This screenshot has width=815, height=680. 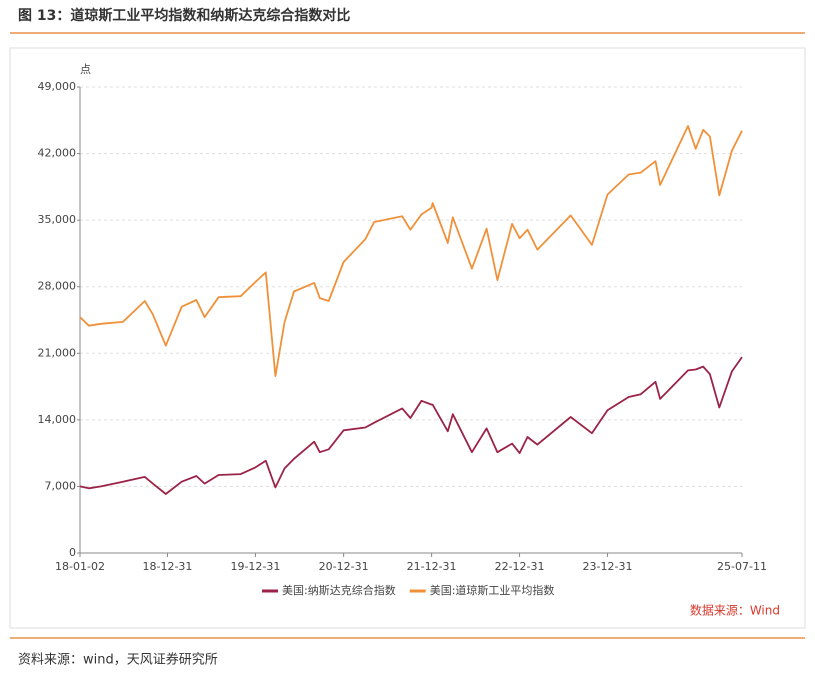 I want to click on y-axis-label: 点, so click(x=85, y=69).